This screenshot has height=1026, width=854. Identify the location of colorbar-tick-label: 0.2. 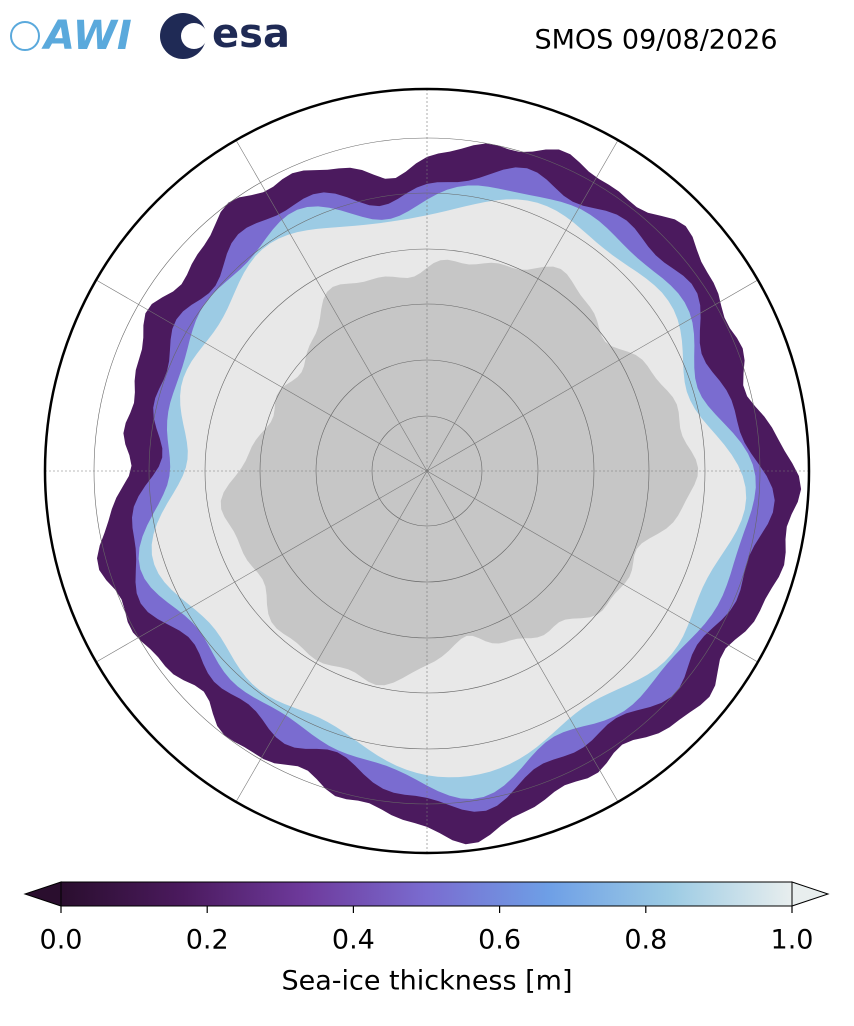
(207, 940).